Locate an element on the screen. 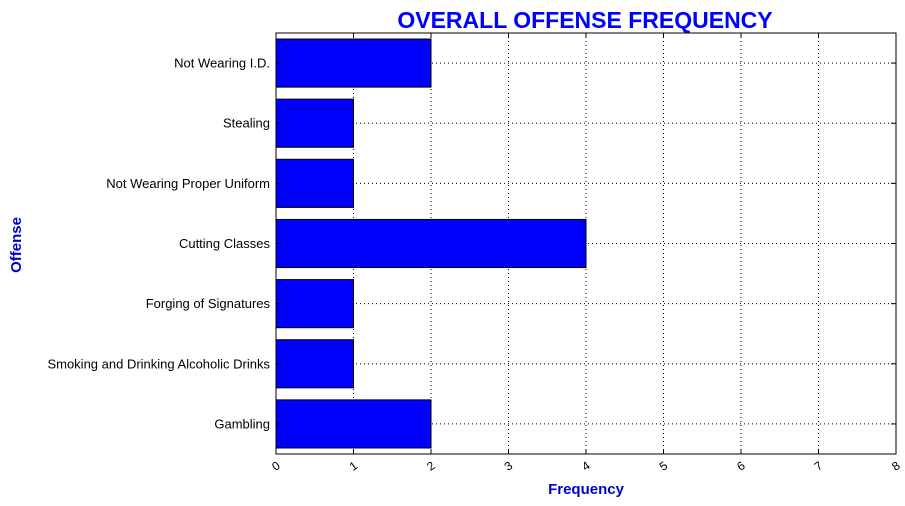 This screenshot has height=506, width=905. category-label: Not Wearing Proper Uniform is located at coordinates (188, 183).